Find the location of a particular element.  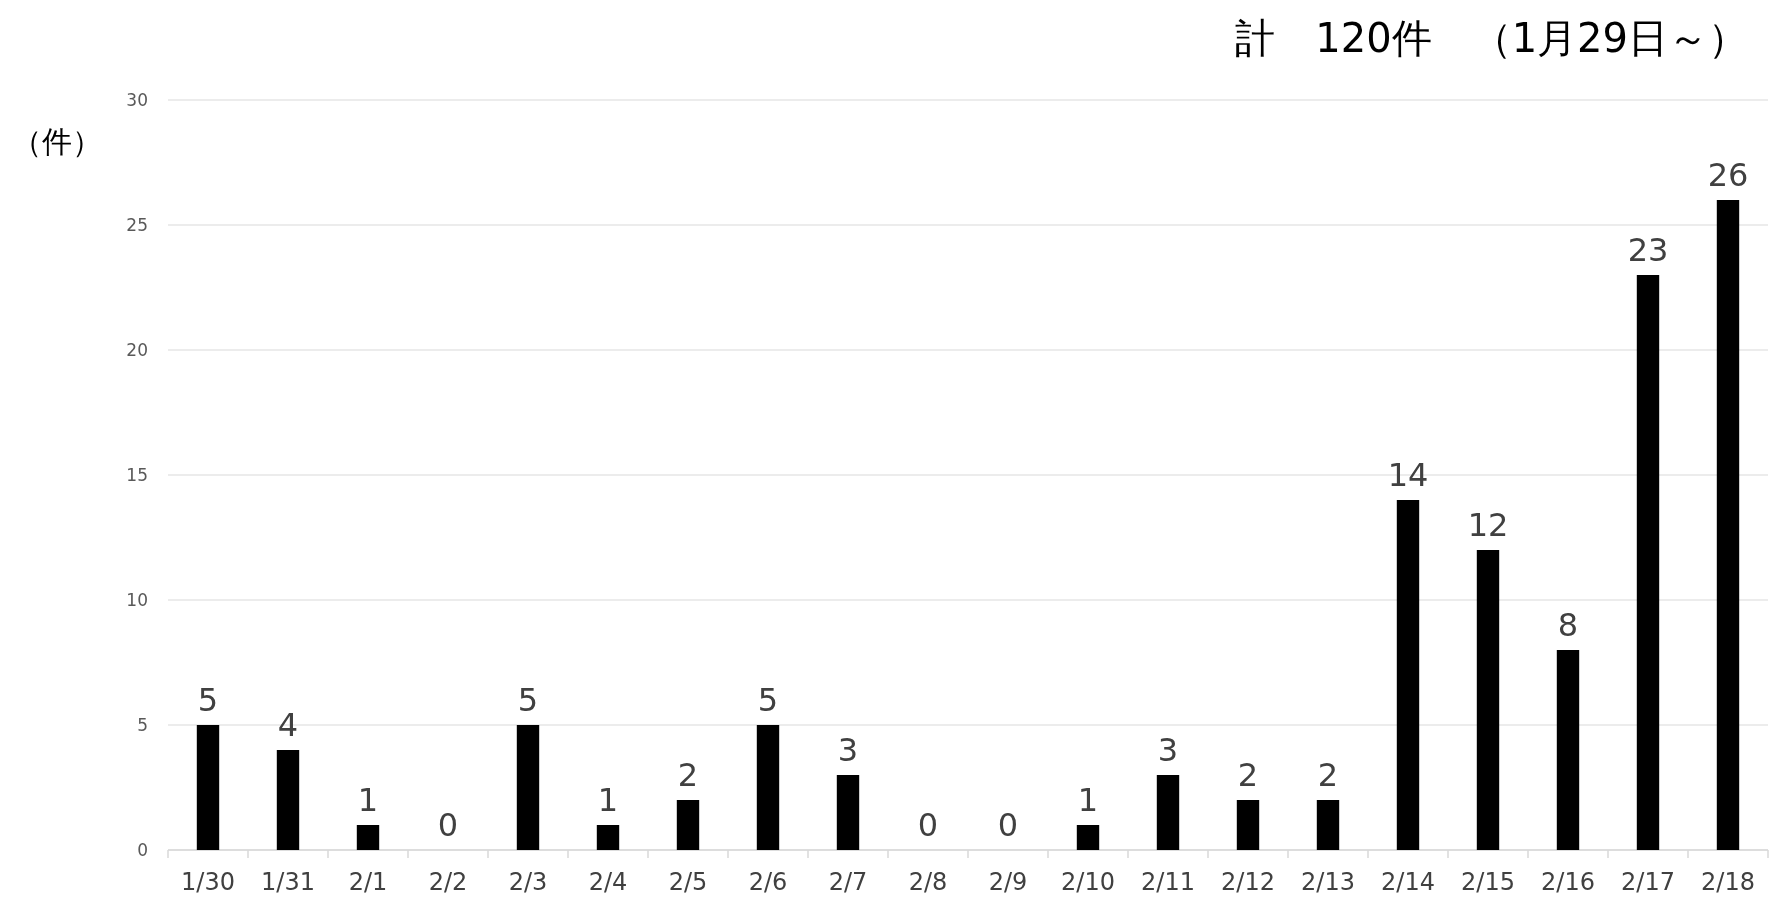

x-tick-label: 2/9 is located at coordinates (1008, 882).